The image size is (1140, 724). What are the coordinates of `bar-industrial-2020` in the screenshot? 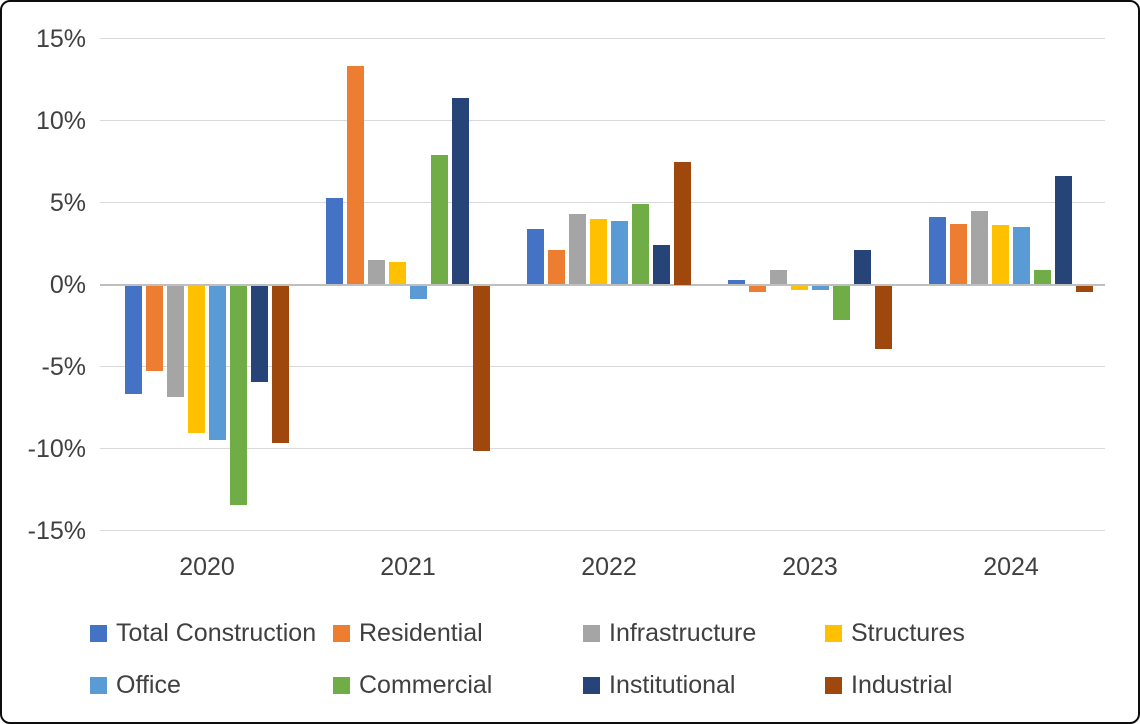 It's located at (280, 364).